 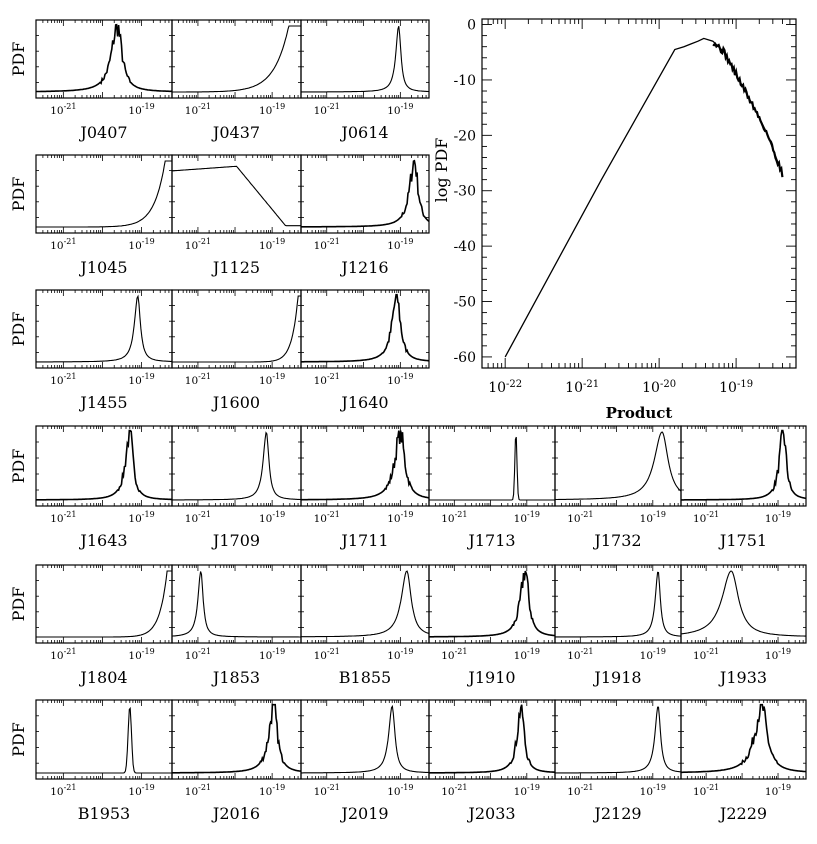 I want to click on pulsar-name: J1933, so click(x=742, y=677).